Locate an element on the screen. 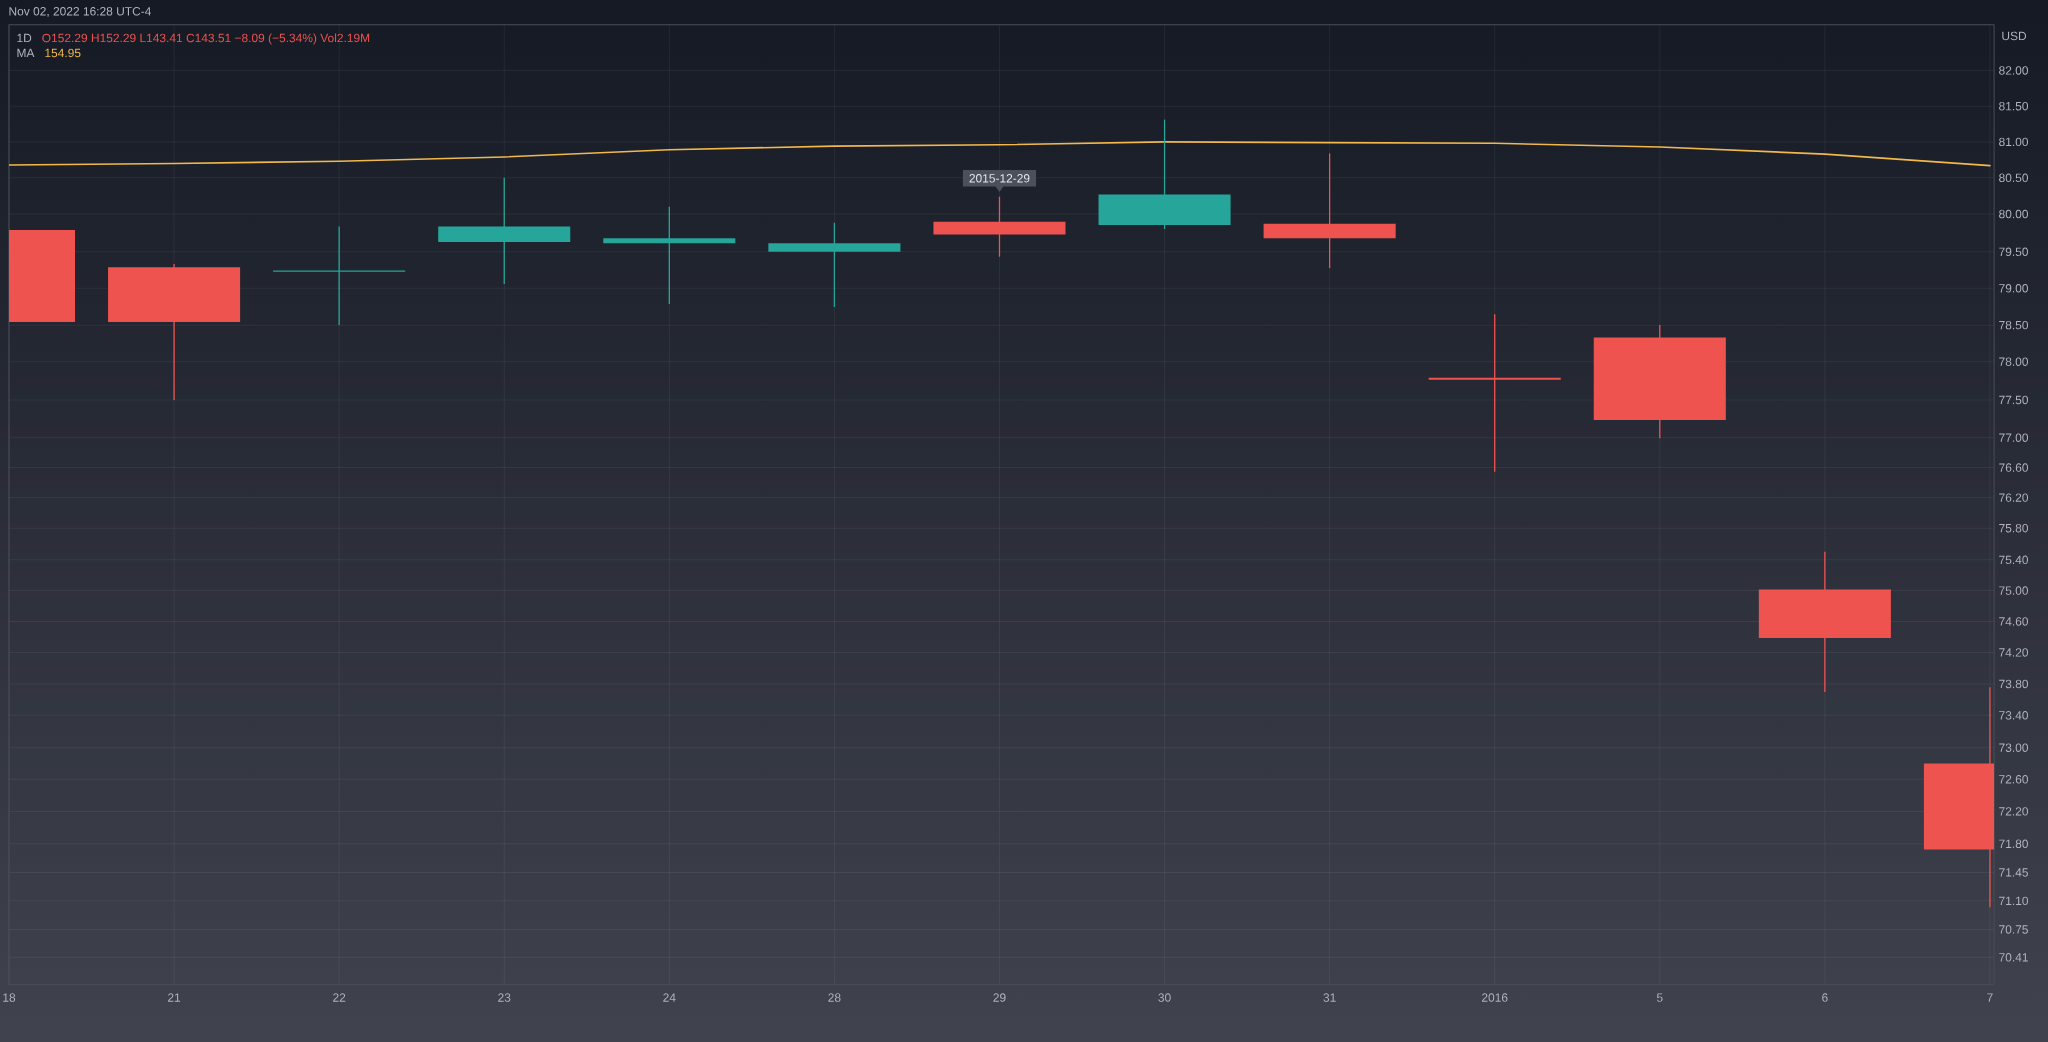 Image resolution: width=2048 pixels, height=1042 pixels. text: Nov 02, 2022 16:28 UTC-4 is located at coordinates (80, 12).